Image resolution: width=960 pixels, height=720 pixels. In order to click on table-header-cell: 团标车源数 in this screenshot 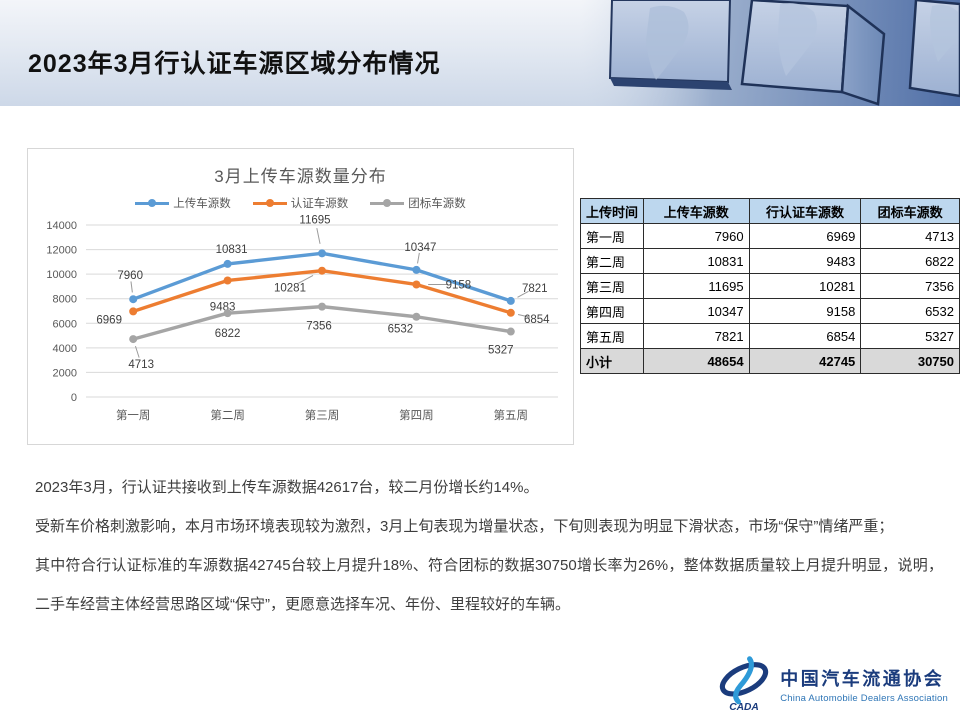, I will do `click(910, 211)`.